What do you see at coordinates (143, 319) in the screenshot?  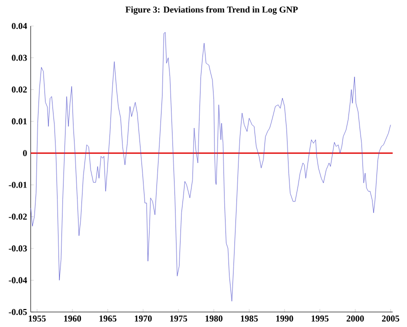 I see `x-tick-label: 1970` at bounding box center [143, 319].